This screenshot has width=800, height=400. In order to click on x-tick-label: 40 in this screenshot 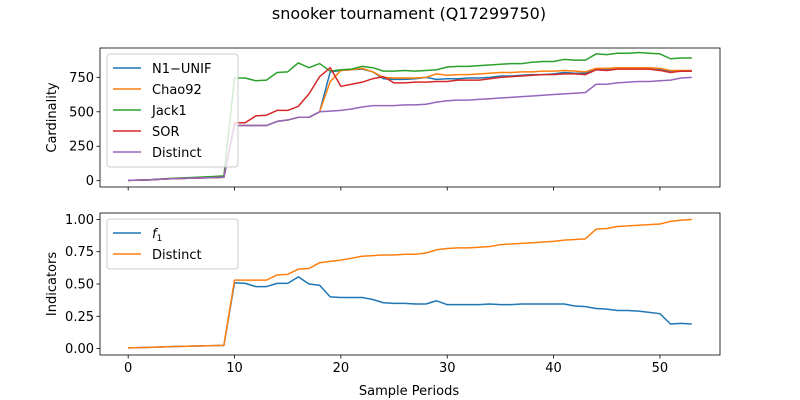, I will do `click(553, 368)`.